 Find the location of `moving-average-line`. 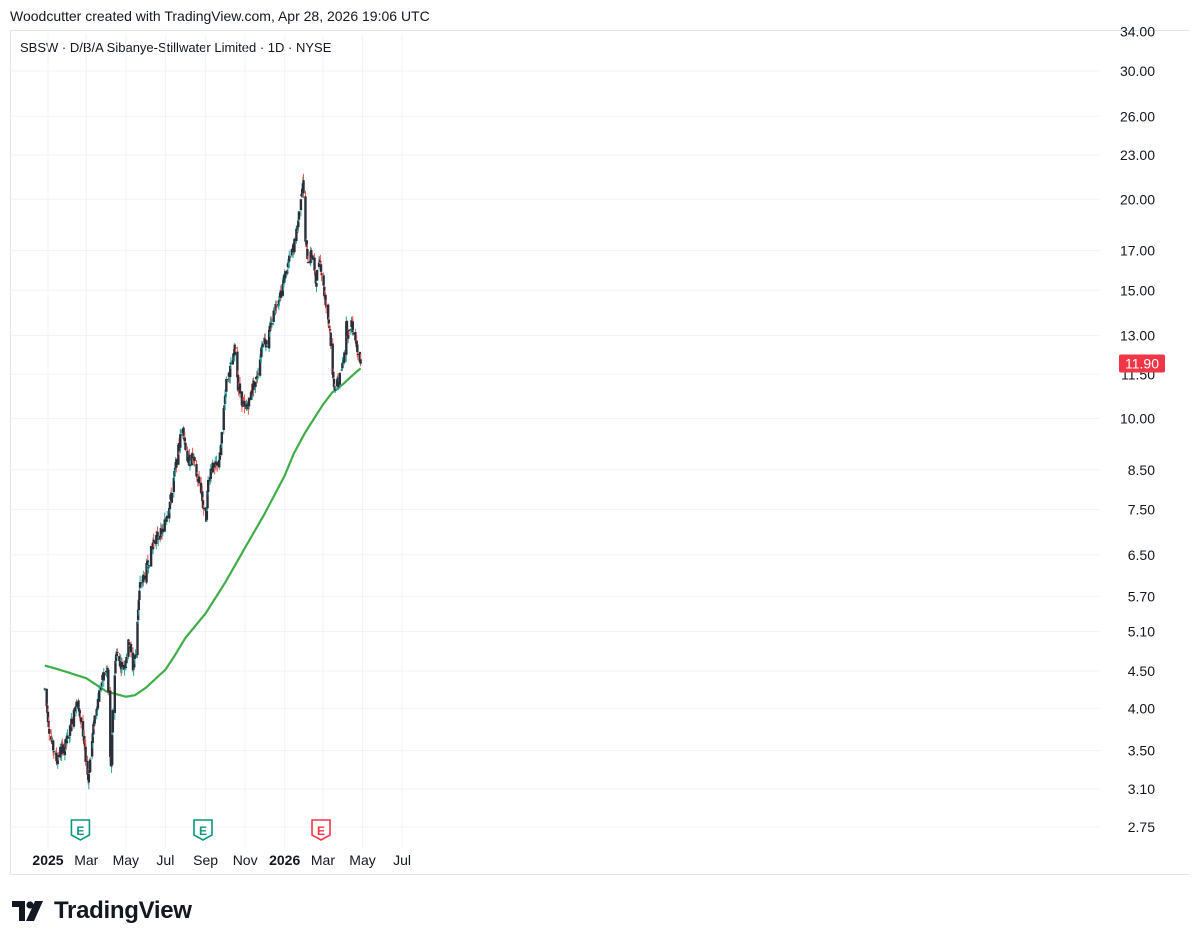

moving-average-line is located at coordinates (203, 532).